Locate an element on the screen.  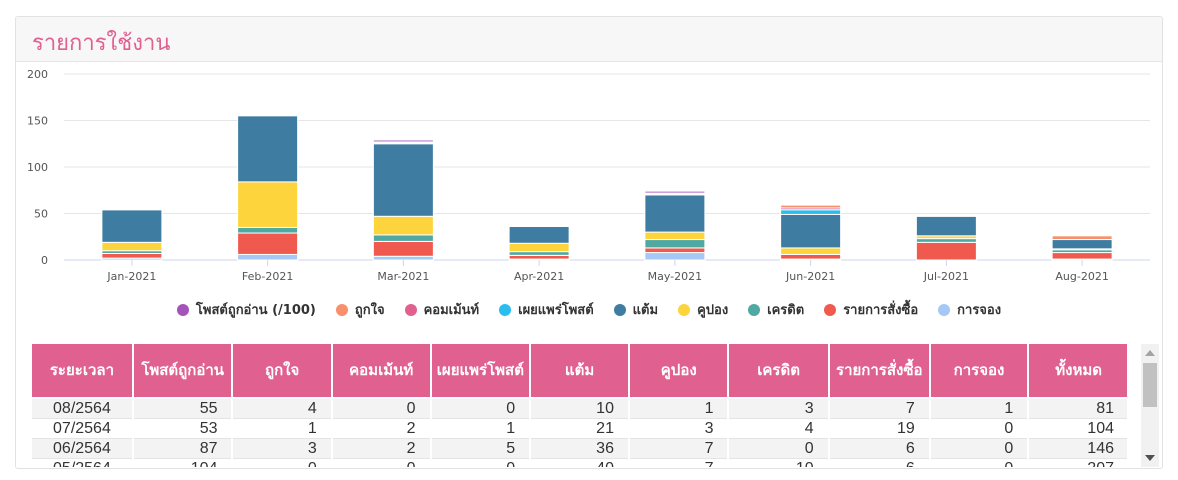
x-tick-label: Mar-2021 is located at coordinates (403, 276).